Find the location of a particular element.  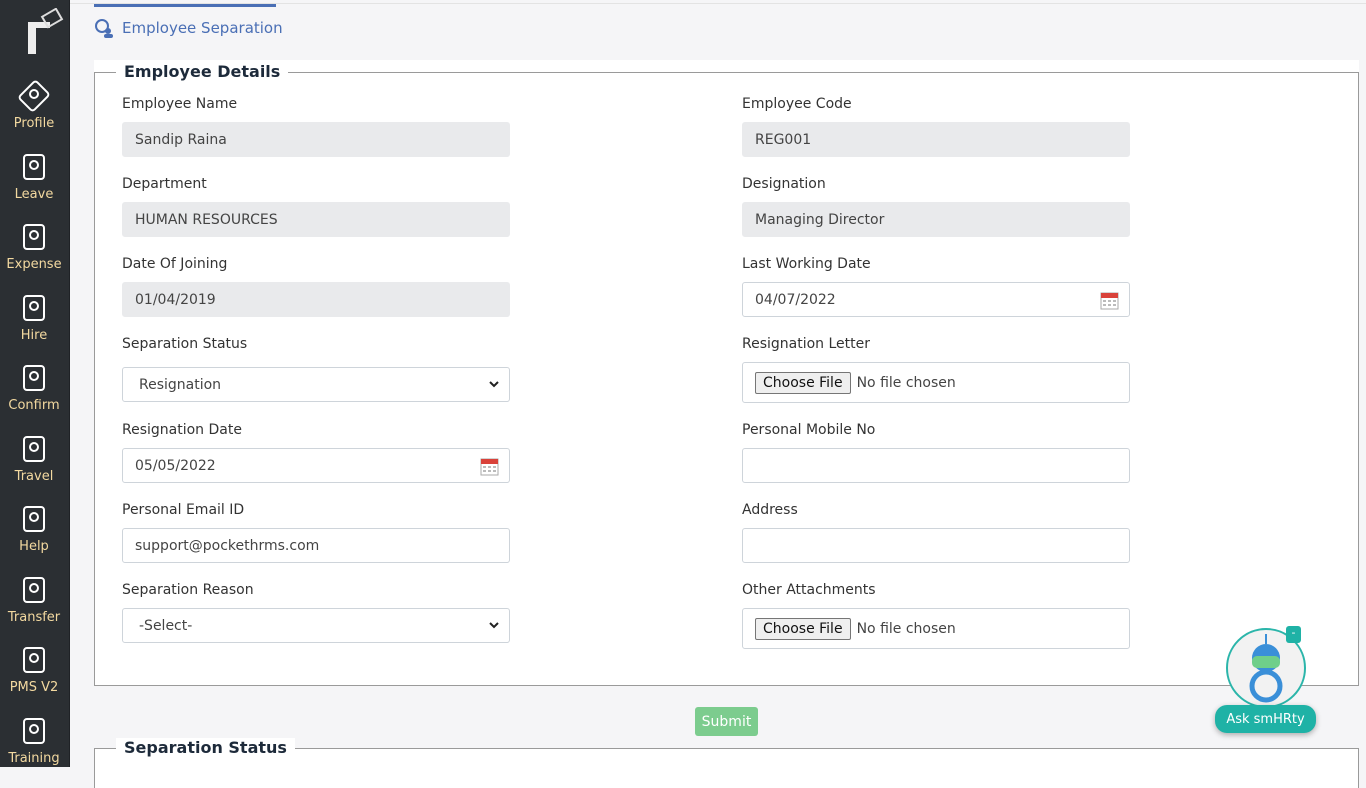

ask-smhrty-button: Ask smHRty is located at coordinates (1265, 719).